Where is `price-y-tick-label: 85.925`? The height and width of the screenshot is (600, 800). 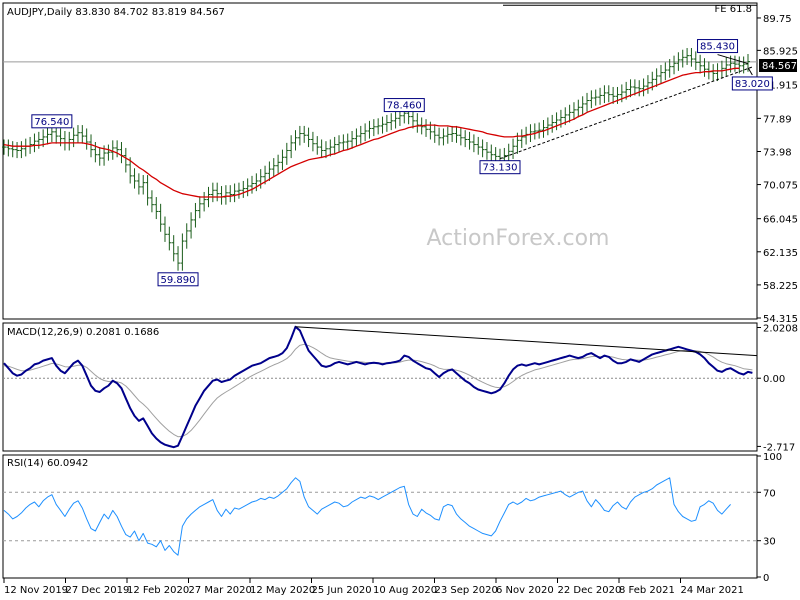
price-y-tick-label: 85.925 is located at coordinates (780, 51).